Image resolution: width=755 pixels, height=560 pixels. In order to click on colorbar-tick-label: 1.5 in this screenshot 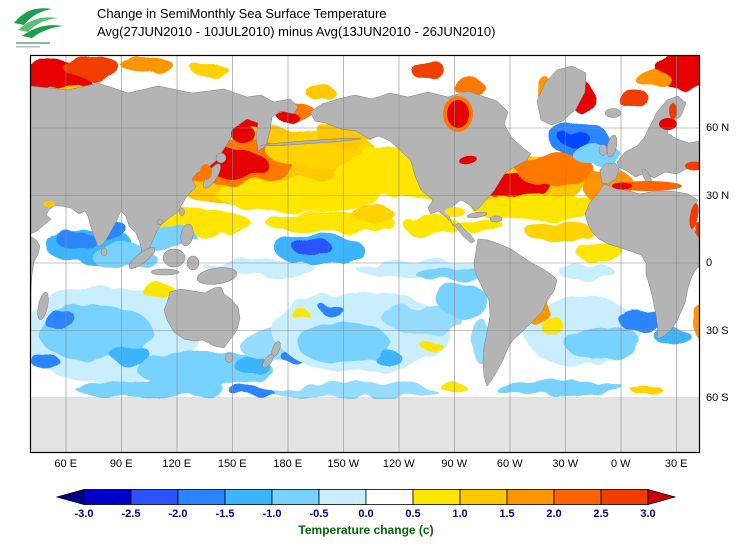, I will do `click(507, 514)`.